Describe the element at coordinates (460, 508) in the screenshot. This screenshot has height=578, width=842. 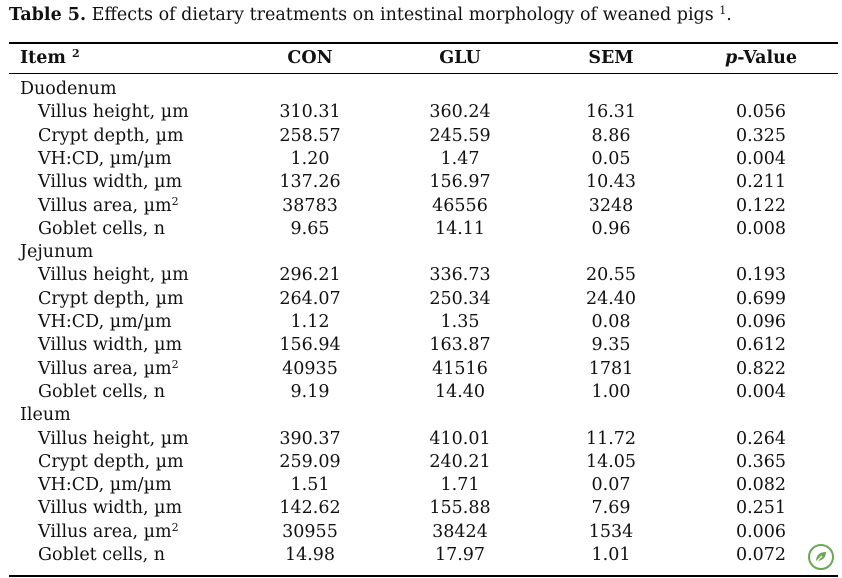
I see `cell-glu: 155.88` at that location.